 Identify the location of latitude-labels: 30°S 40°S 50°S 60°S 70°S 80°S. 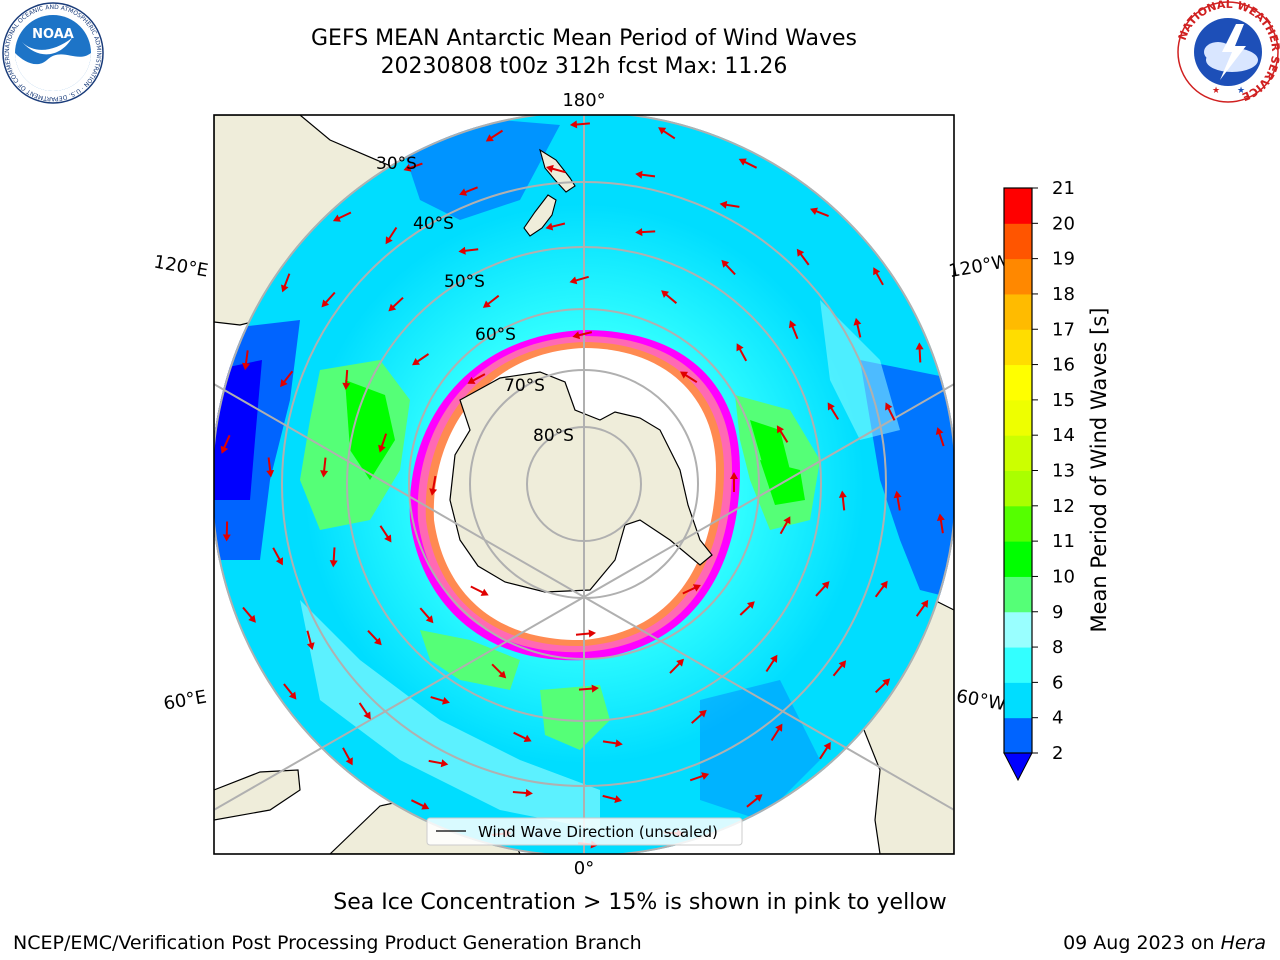
(475, 300).